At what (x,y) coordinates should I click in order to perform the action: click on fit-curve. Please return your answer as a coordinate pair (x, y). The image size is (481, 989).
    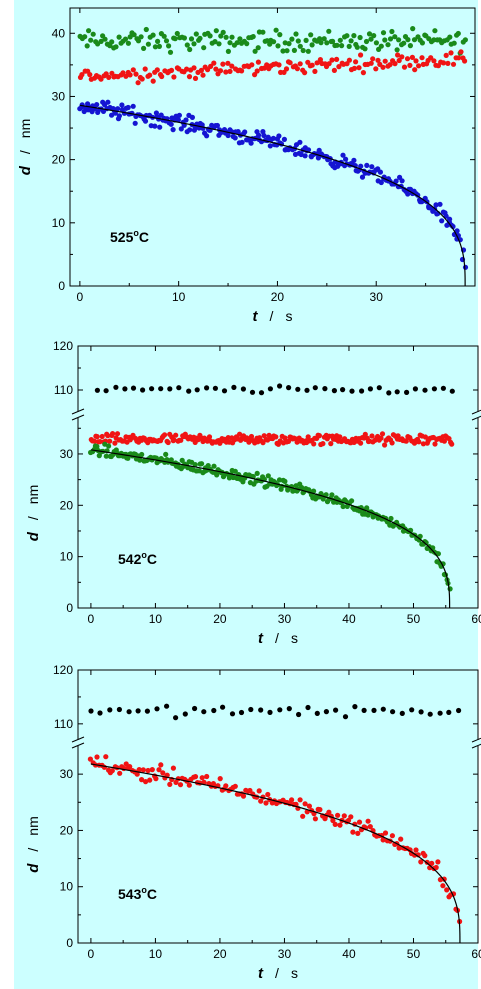
    Looking at the image, I should click on (270, 528).